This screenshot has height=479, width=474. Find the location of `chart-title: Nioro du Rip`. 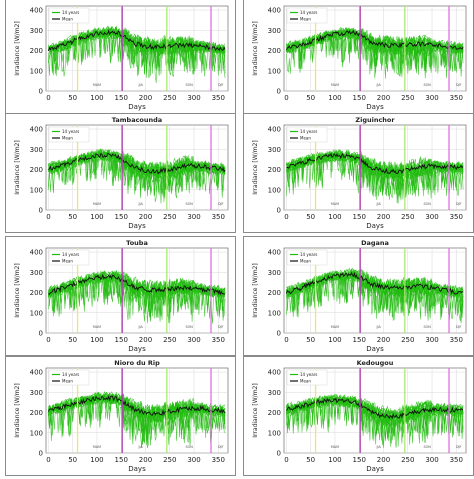

chart-title: Nioro du Rip is located at coordinates (137, 363).